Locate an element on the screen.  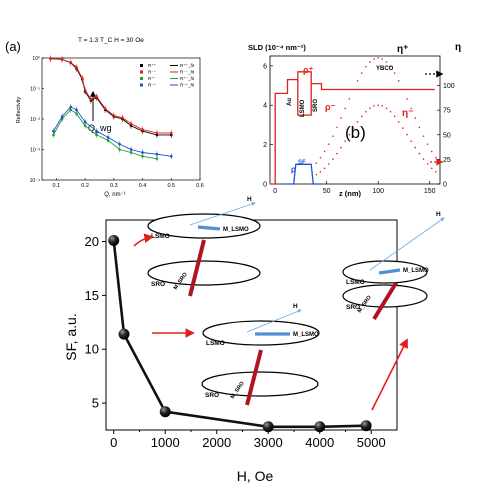
panel-c-xtick-label: 0 is located at coordinates (113, 442).